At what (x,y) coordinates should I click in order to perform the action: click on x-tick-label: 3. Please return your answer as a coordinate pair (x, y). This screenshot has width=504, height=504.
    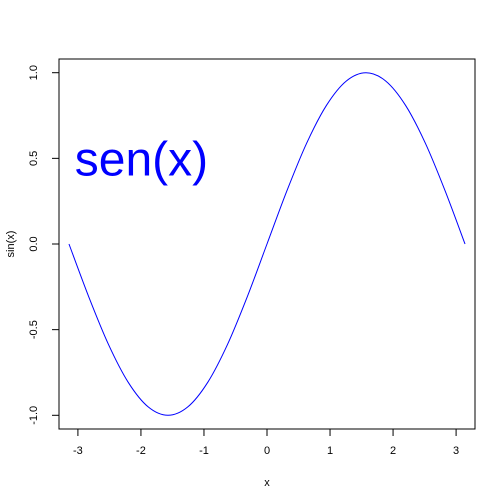
    Looking at the image, I should click on (456, 451).